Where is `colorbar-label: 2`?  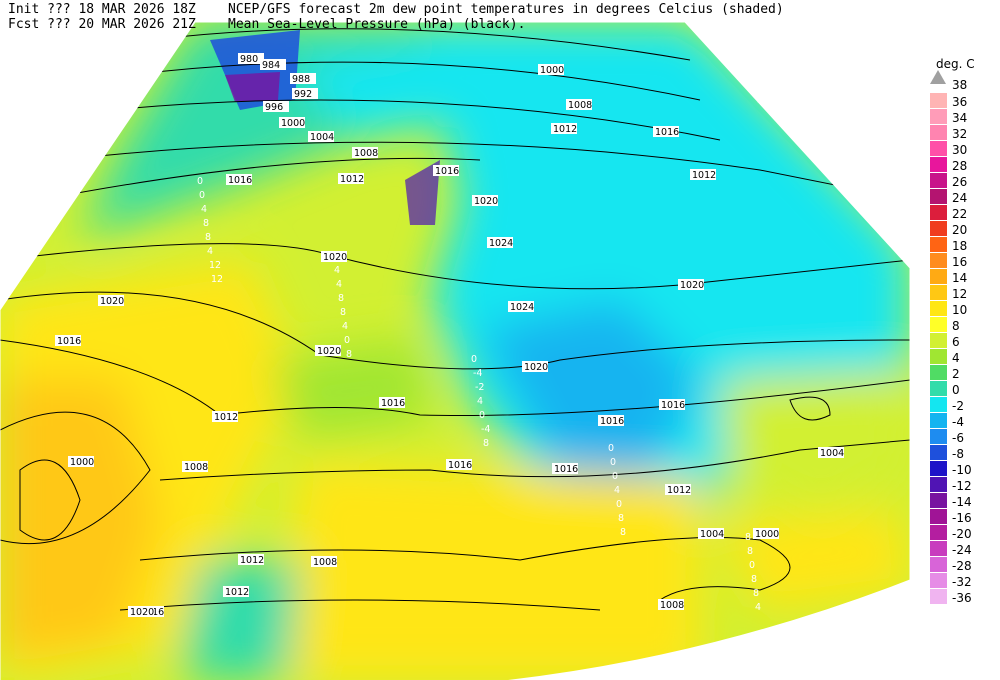
colorbar-label: 2 is located at coordinates (956, 374).